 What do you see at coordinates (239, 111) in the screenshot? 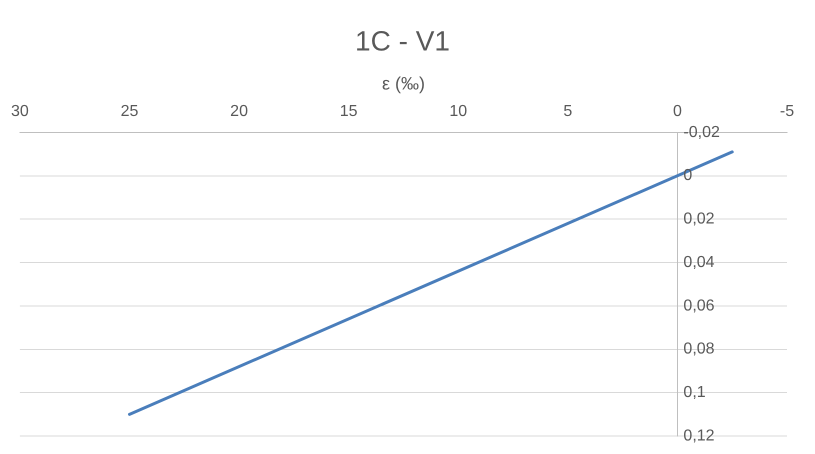
I see `x-tick-label: 20` at bounding box center [239, 111].